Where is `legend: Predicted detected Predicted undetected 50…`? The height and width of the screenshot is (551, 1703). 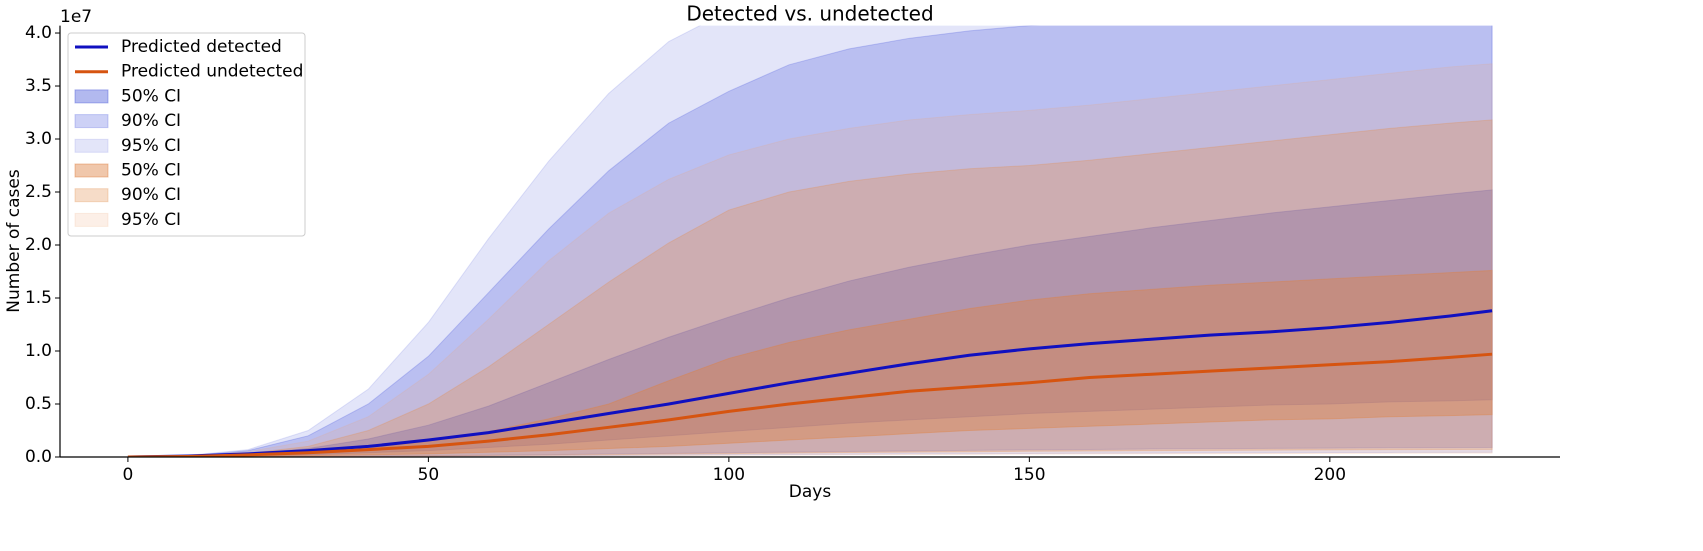
legend: Predicted detected Predicted undetected 50… is located at coordinates (186, 134).